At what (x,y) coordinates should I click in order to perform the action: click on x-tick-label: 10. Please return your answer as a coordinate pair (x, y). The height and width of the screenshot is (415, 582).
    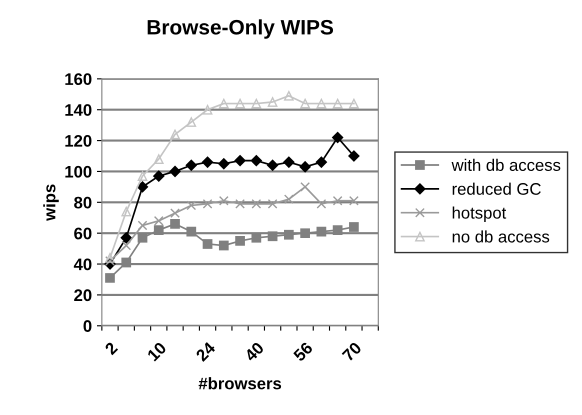
    Looking at the image, I should click on (156, 351).